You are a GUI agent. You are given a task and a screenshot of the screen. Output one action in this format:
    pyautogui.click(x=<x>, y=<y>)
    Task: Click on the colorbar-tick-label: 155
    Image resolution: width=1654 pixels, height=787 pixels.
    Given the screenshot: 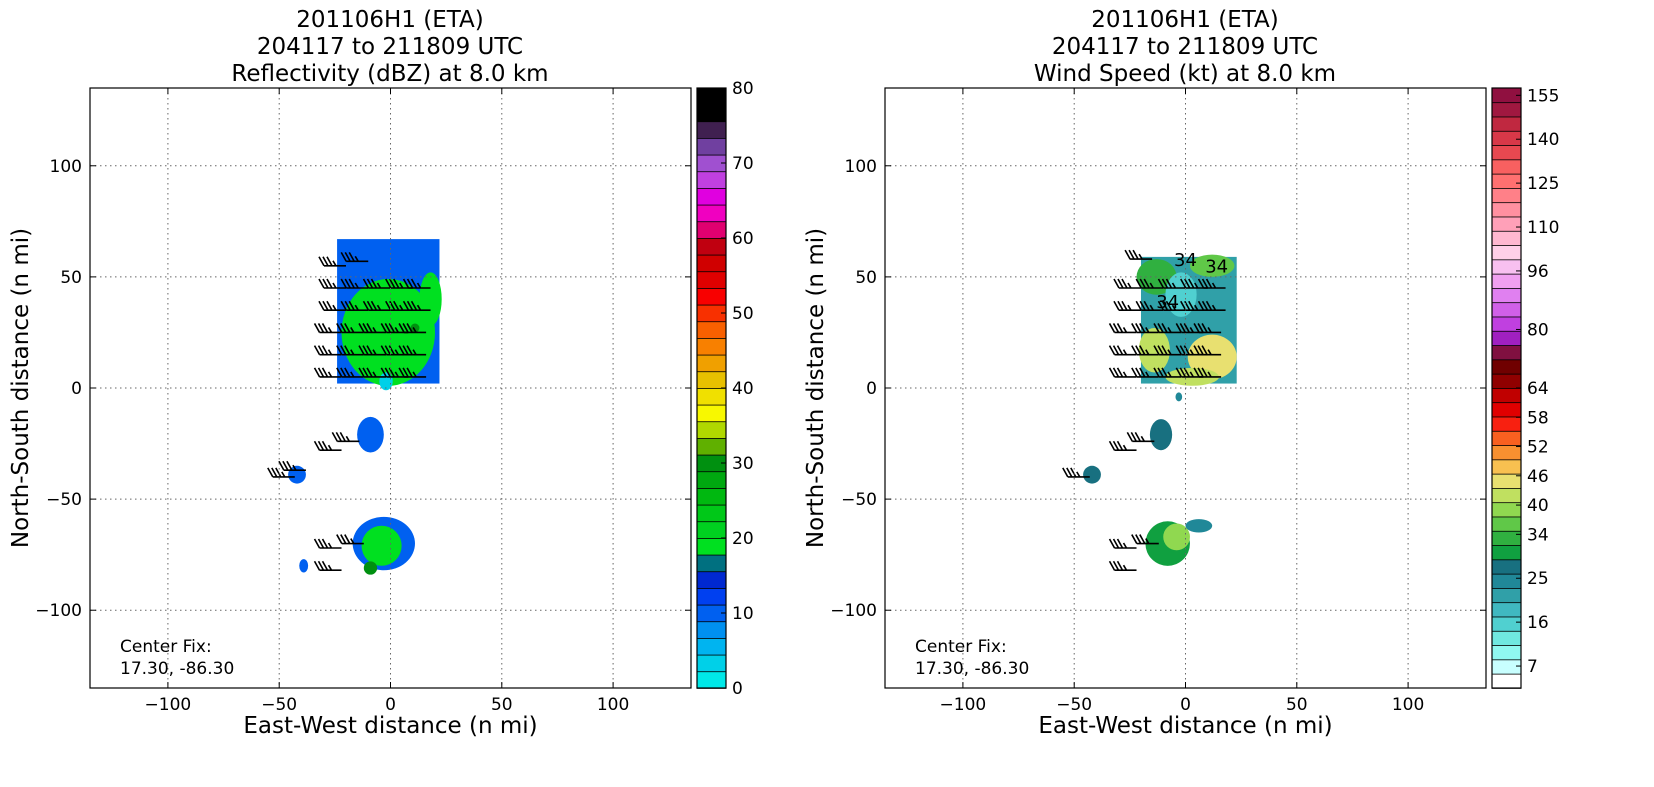 What is the action you would take?
    pyautogui.click(x=1543, y=96)
    